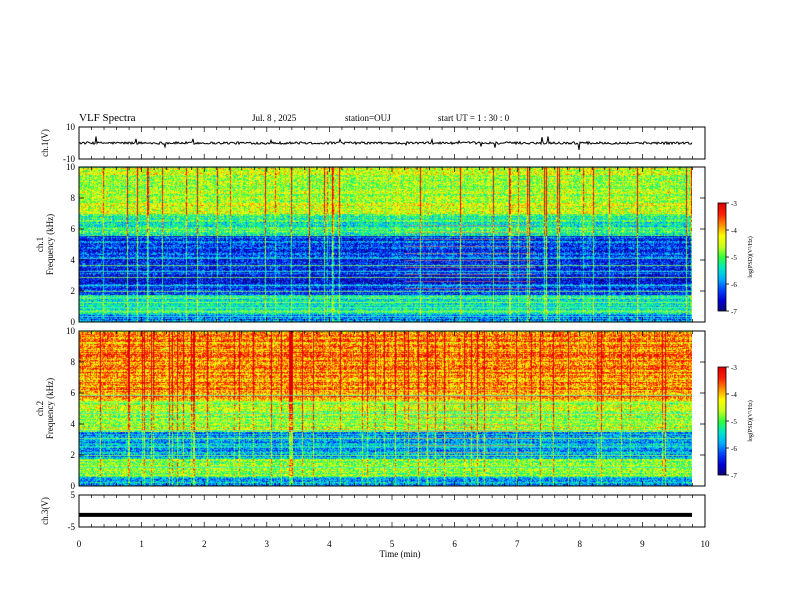 The width and height of the screenshot is (792, 612). What do you see at coordinates (45, 511) in the screenshot?
I see `y-axis-label: ch.3(V)` at bounding box center [45, 511].